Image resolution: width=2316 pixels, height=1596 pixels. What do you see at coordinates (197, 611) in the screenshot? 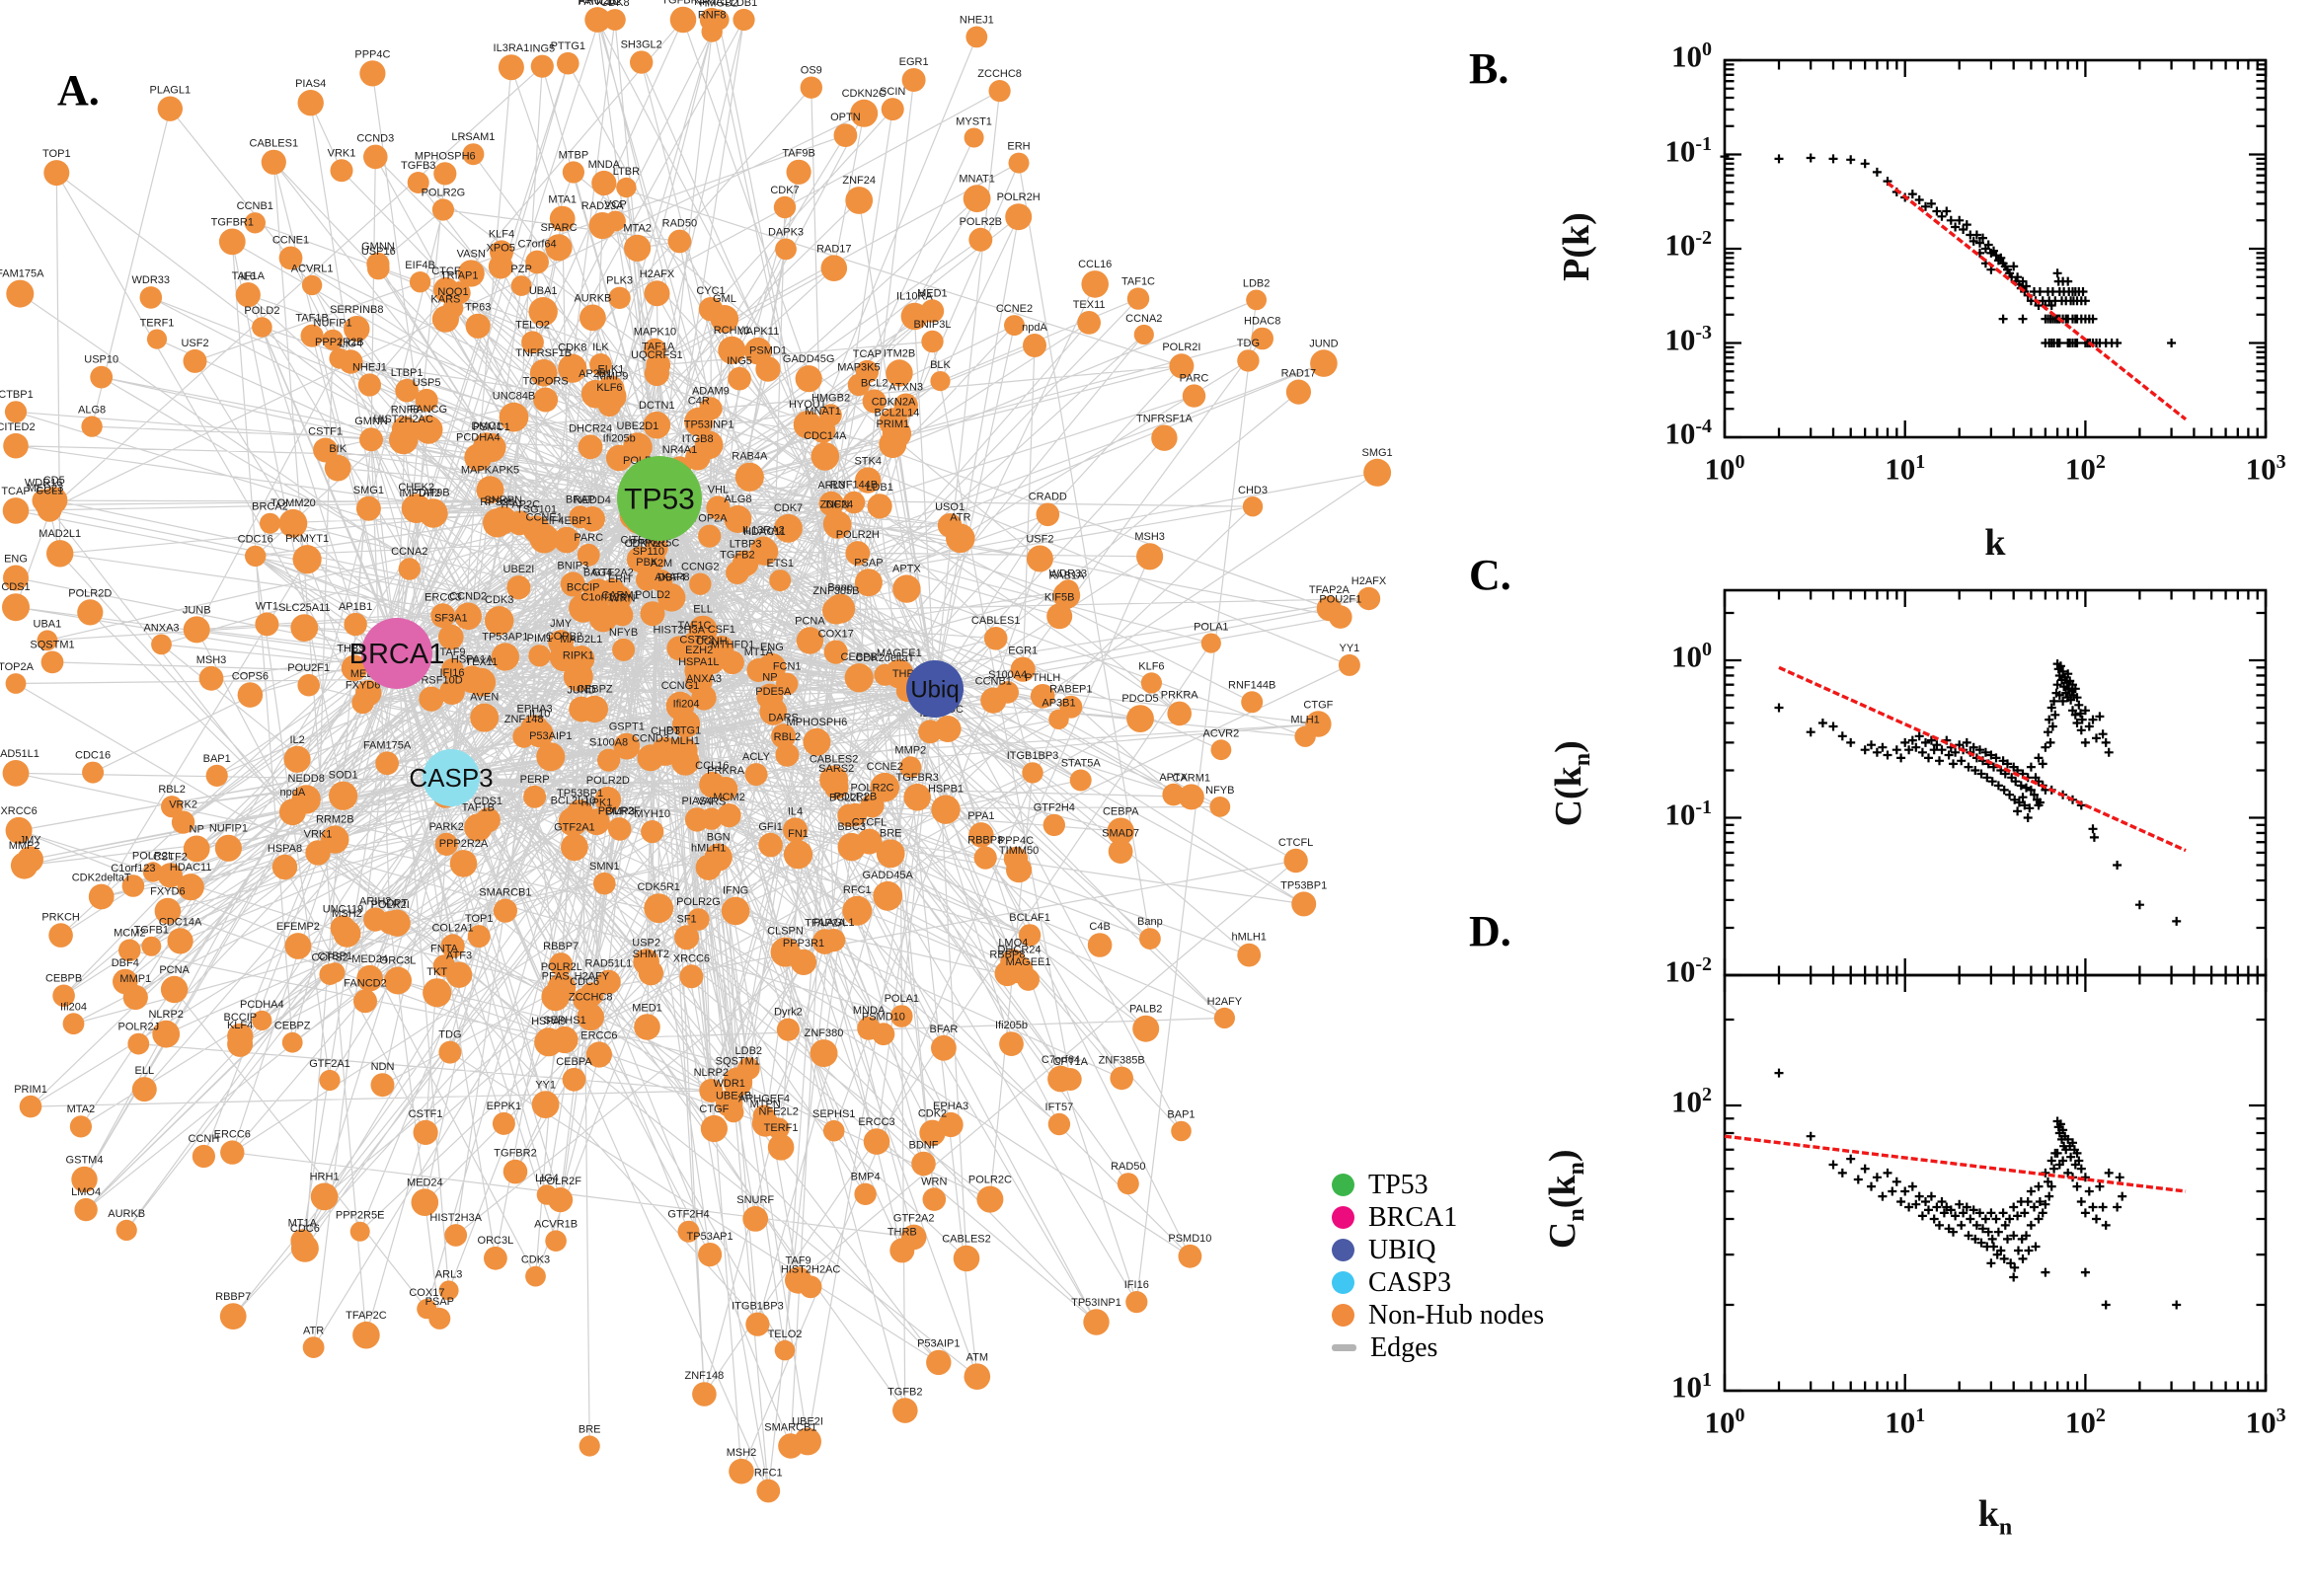
I see `gene-label: JUNB` at bounding box center [197, 611].